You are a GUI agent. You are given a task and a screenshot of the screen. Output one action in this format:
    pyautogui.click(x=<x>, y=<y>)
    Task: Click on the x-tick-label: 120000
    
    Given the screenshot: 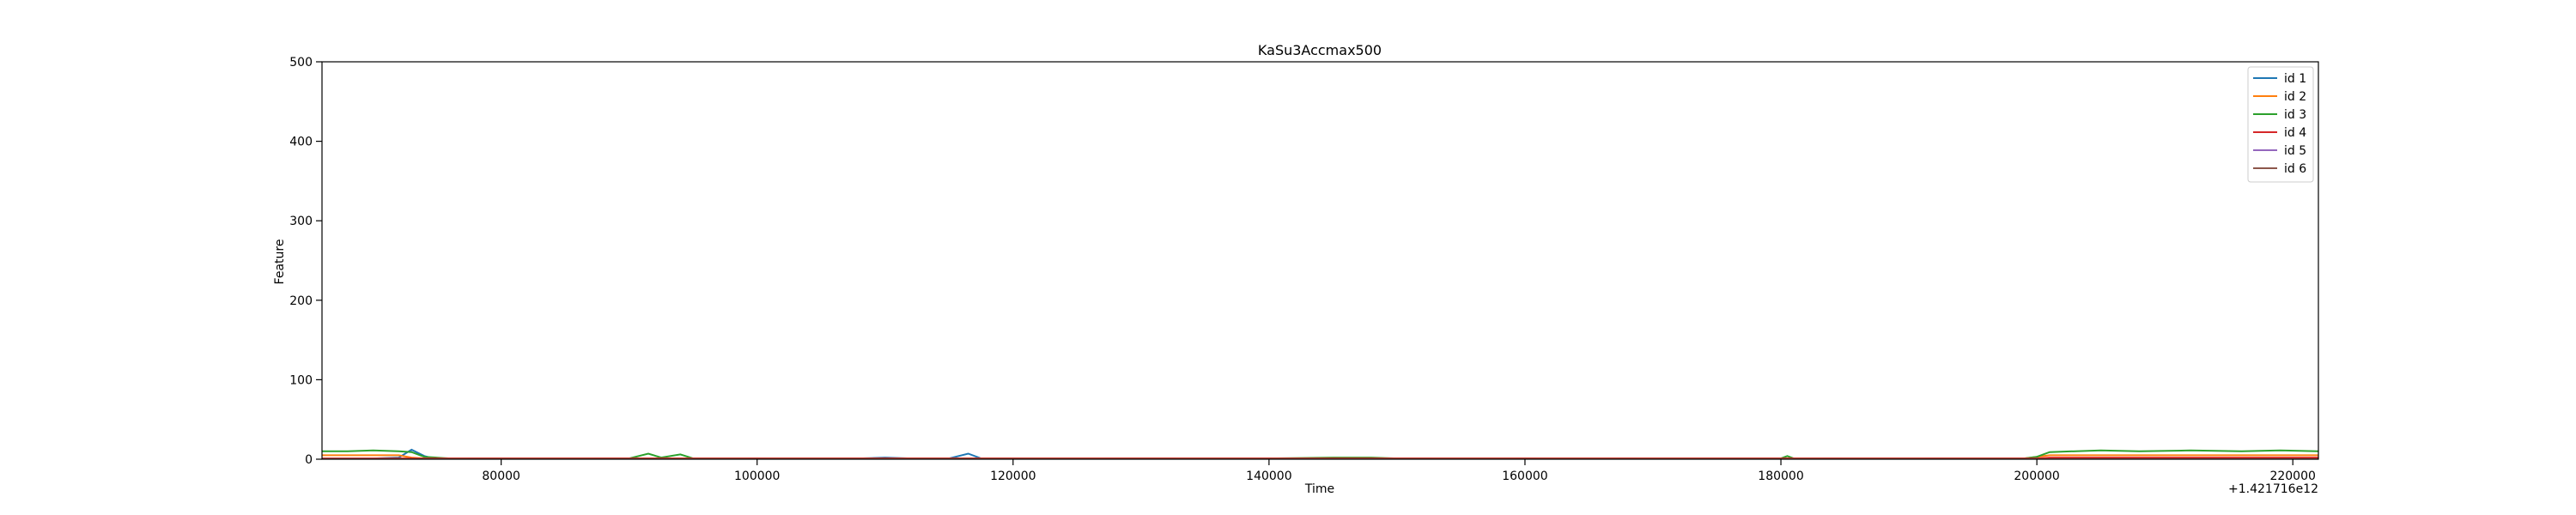 What is the action you would take?
    pyautogui.click(x=1013, y=476)
    